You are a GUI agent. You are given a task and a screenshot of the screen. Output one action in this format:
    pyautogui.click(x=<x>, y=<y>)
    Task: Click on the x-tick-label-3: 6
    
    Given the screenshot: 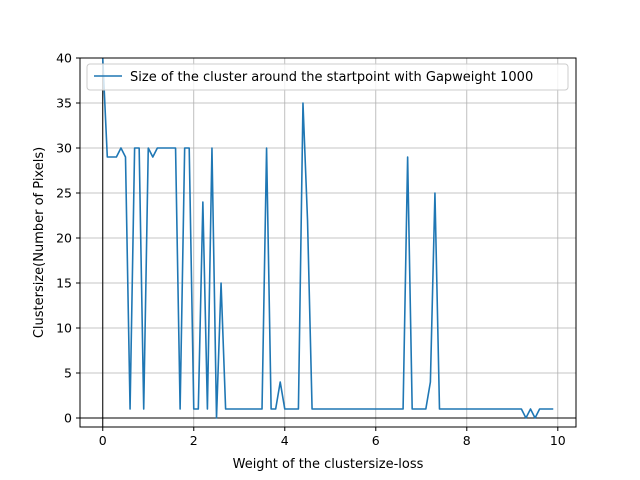 What is the action you would take?
    pyautogui.click(x=376, y=440)
    